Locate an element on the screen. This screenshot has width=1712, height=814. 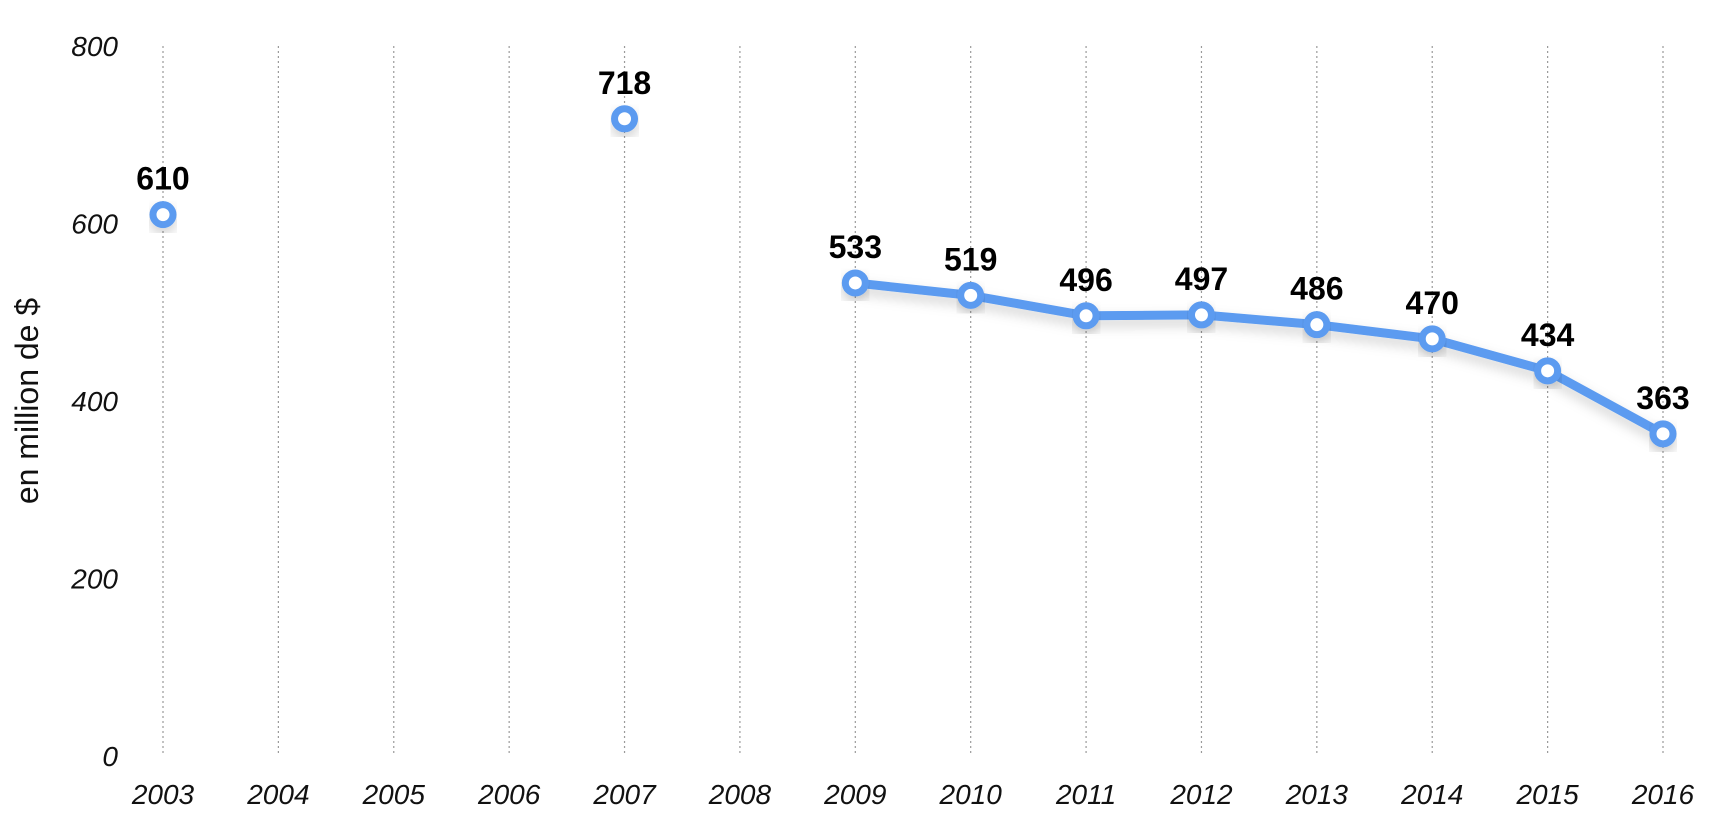
data-label-2012: 497 is located at coordinates (1201, 279).